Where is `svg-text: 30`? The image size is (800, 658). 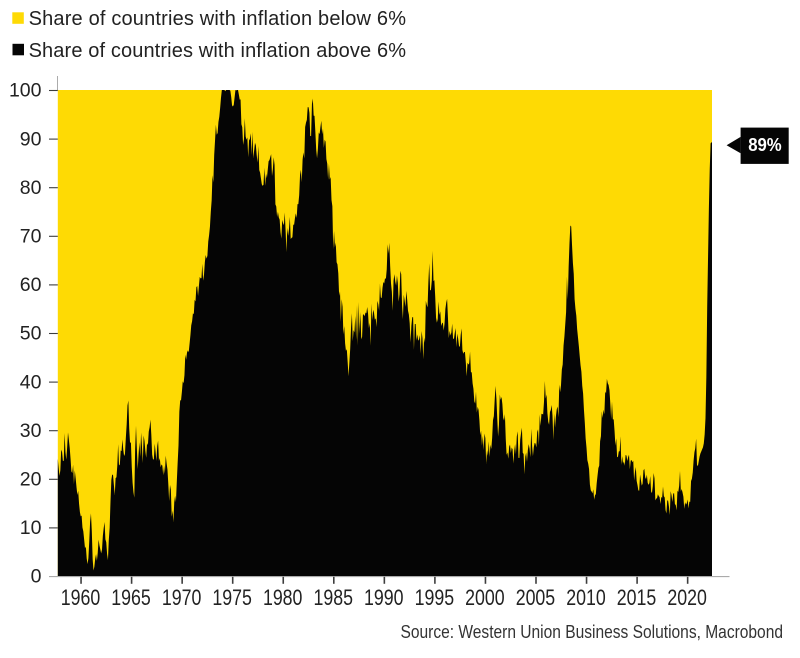
svg-text: 30 is located at coordinates (31, 431).